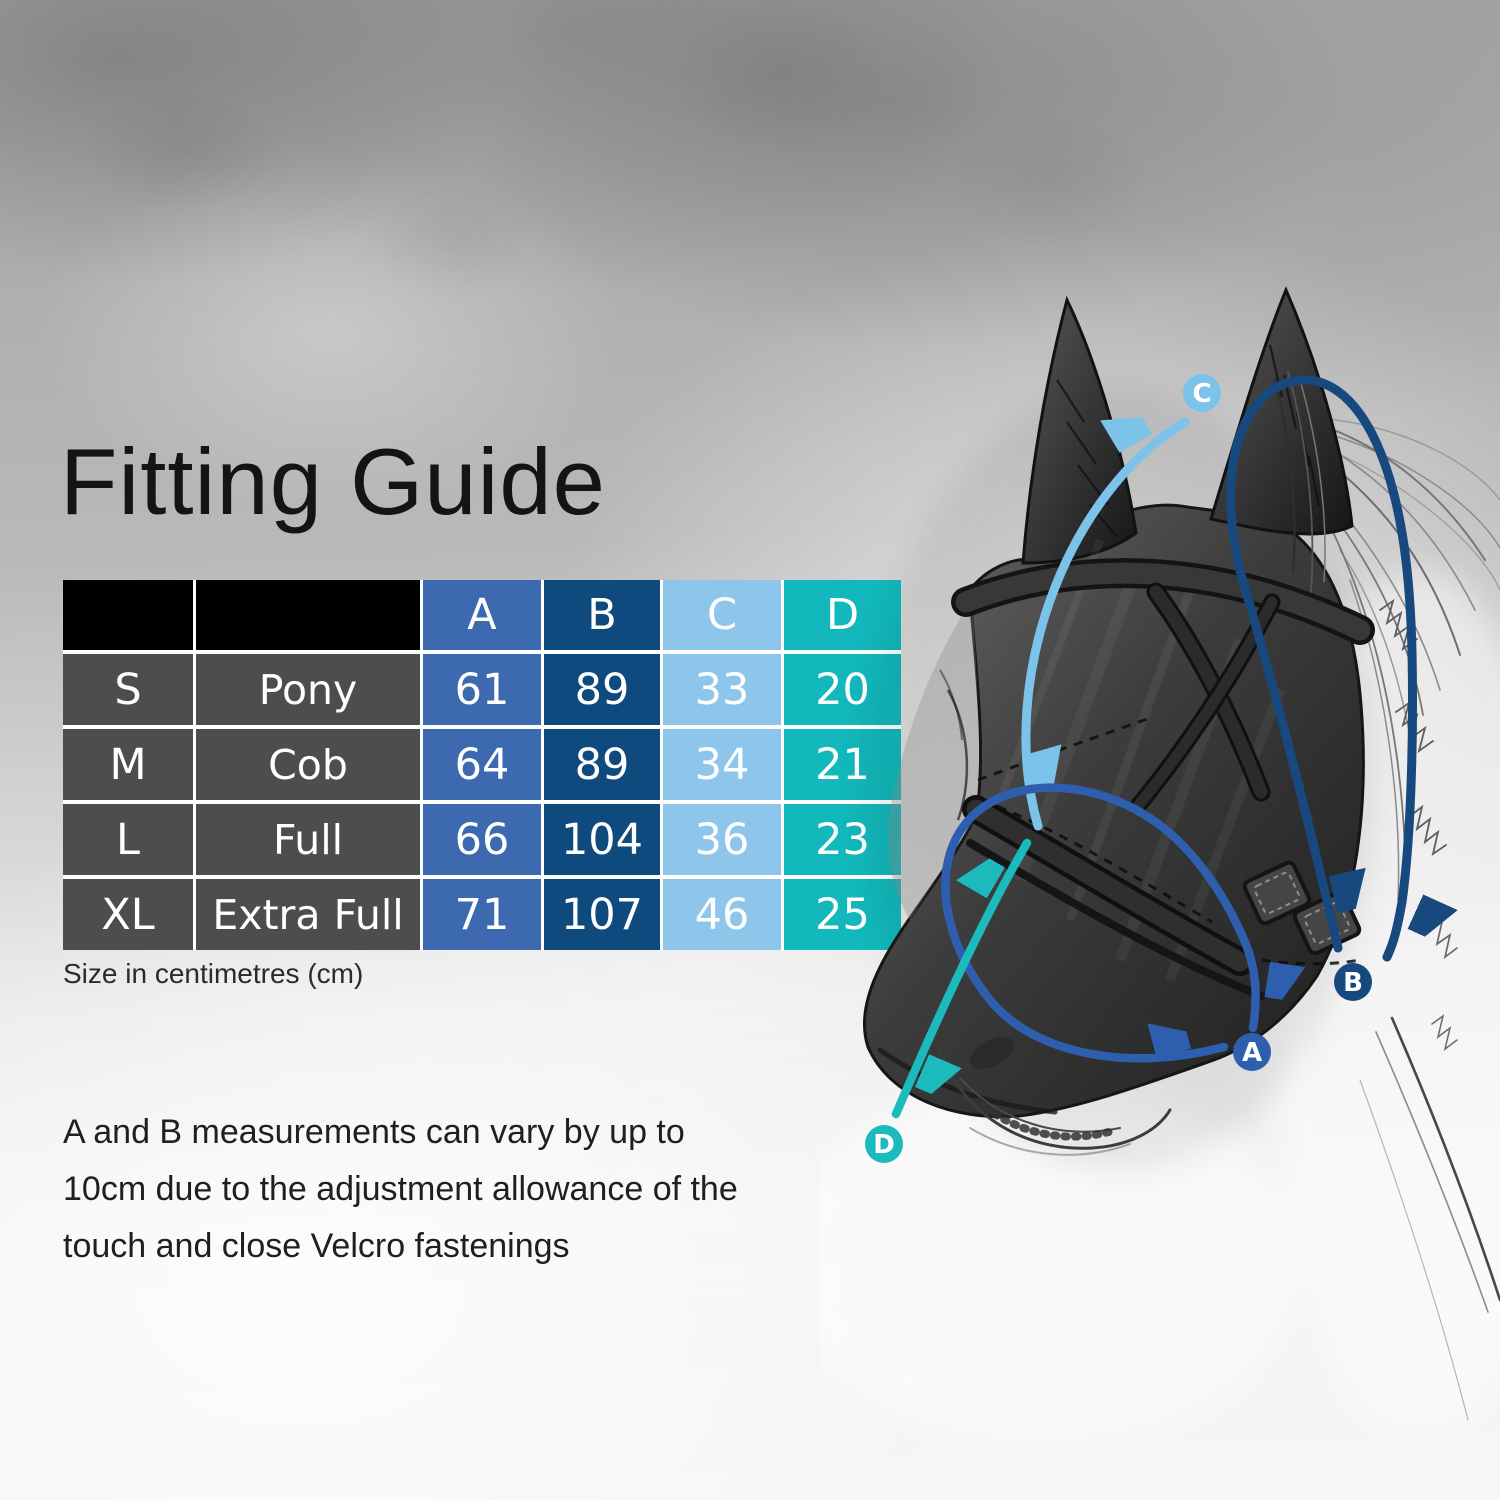 Image resolution: width=1500 pixels, height=1500 pixels. What do you see at coordinates (128, 764) in the screenshot?
I see `size-label-m: M` at bounding box center [128, 764].